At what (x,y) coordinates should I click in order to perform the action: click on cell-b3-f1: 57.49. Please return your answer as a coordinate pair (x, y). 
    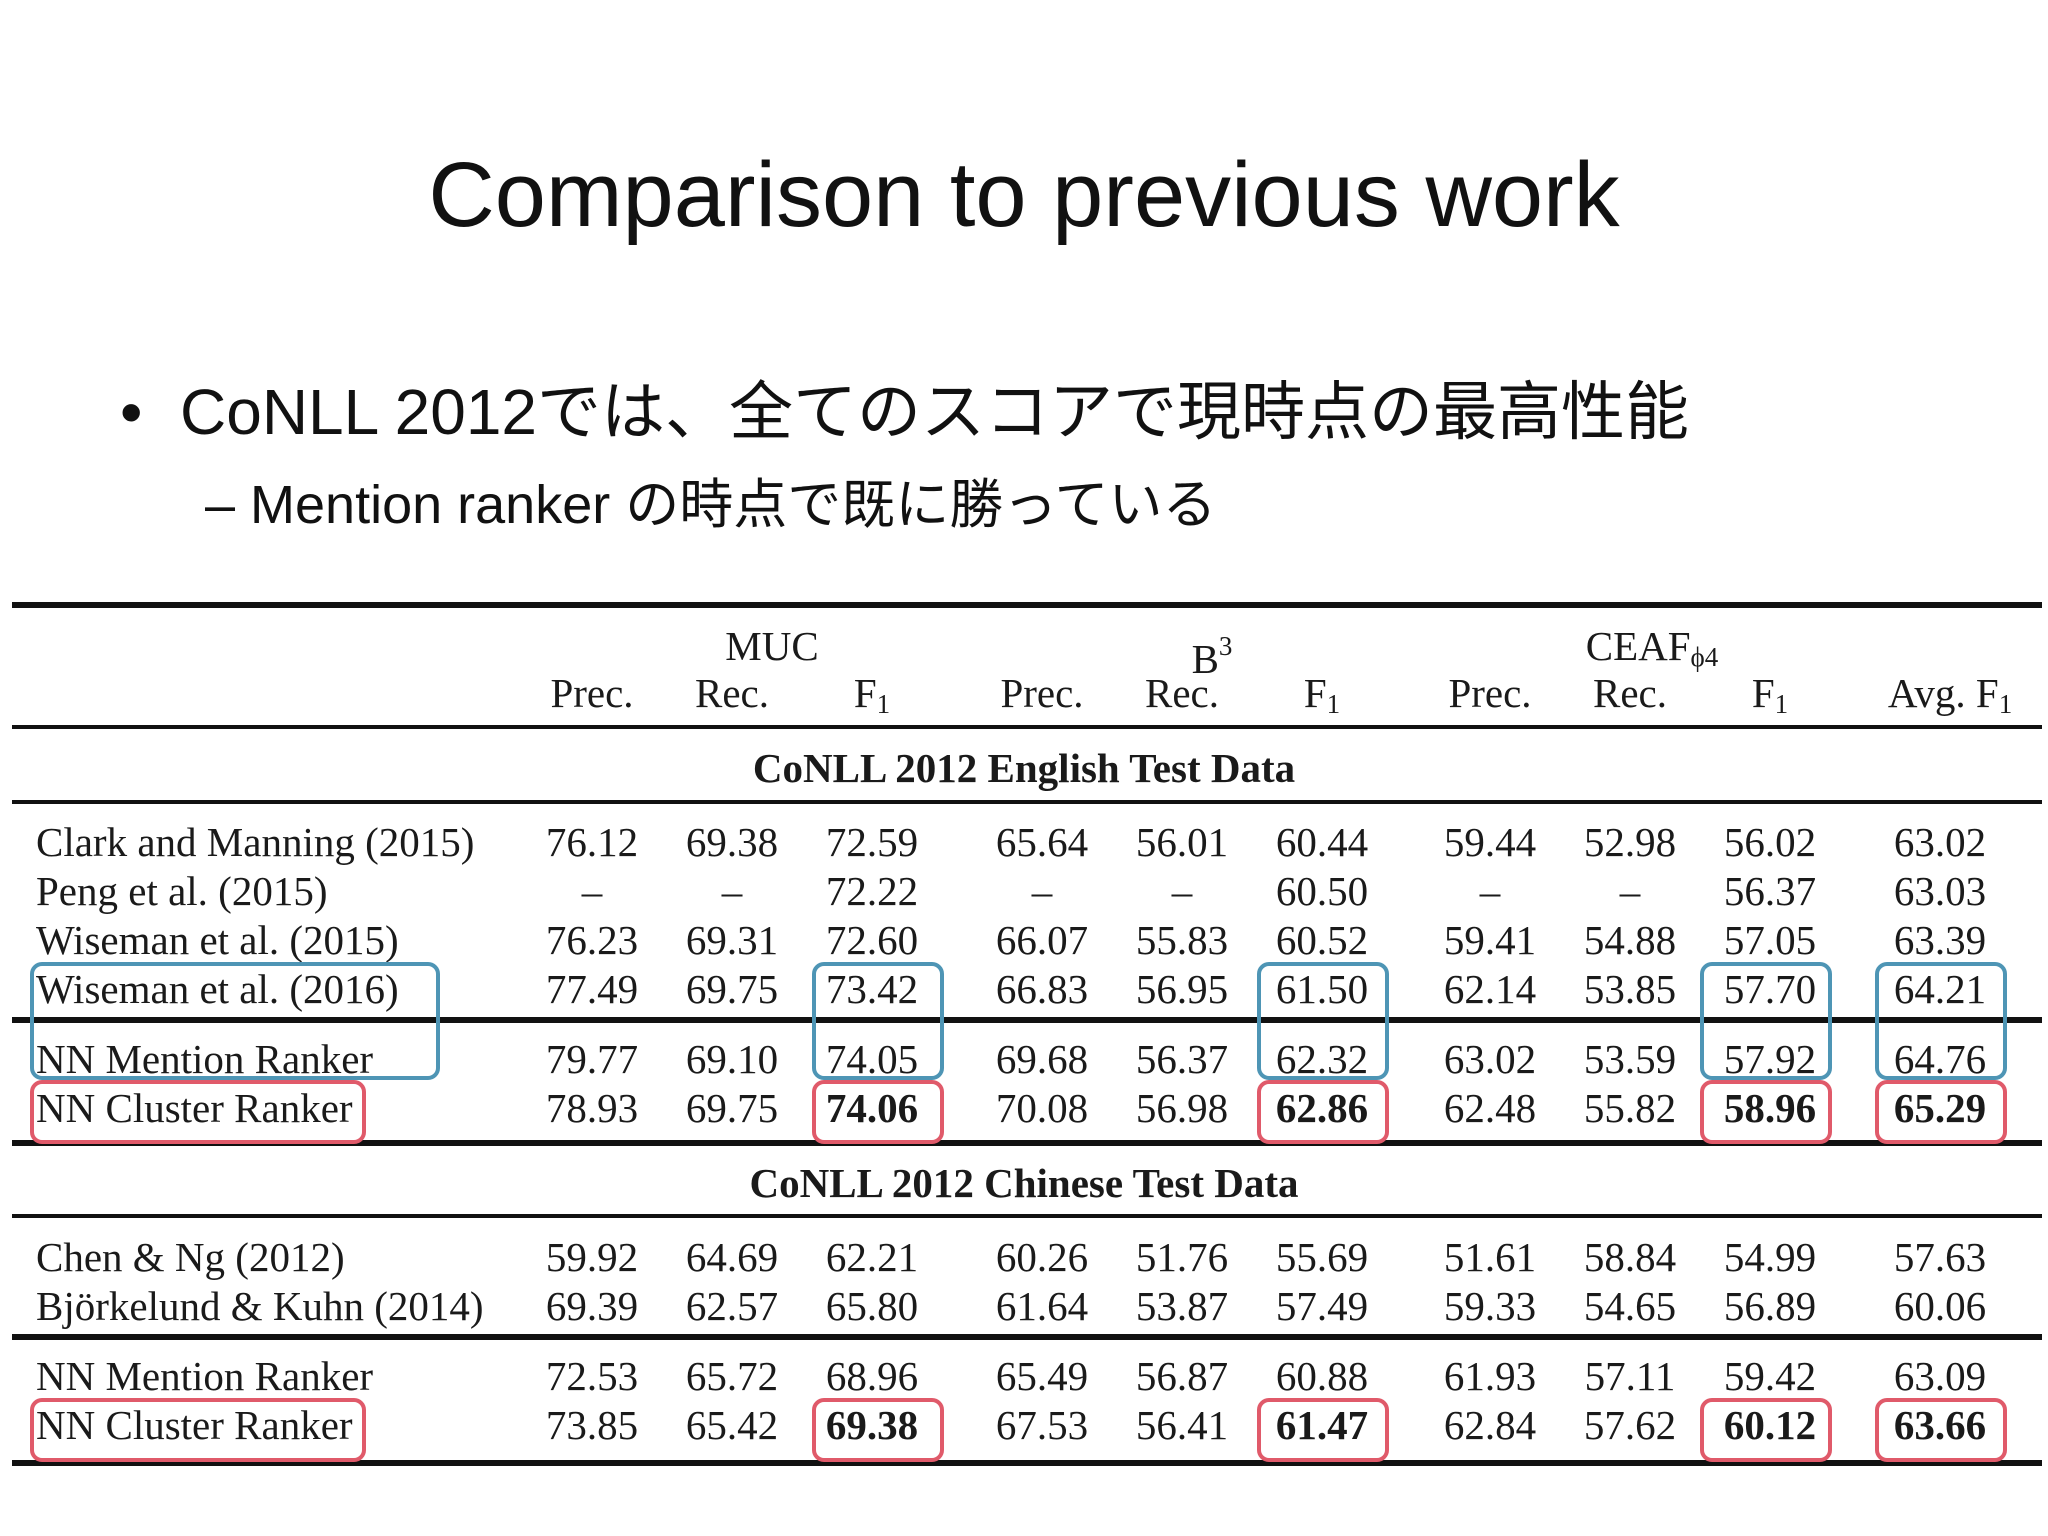
    Looking at the image, I should click on (1322, 1306).